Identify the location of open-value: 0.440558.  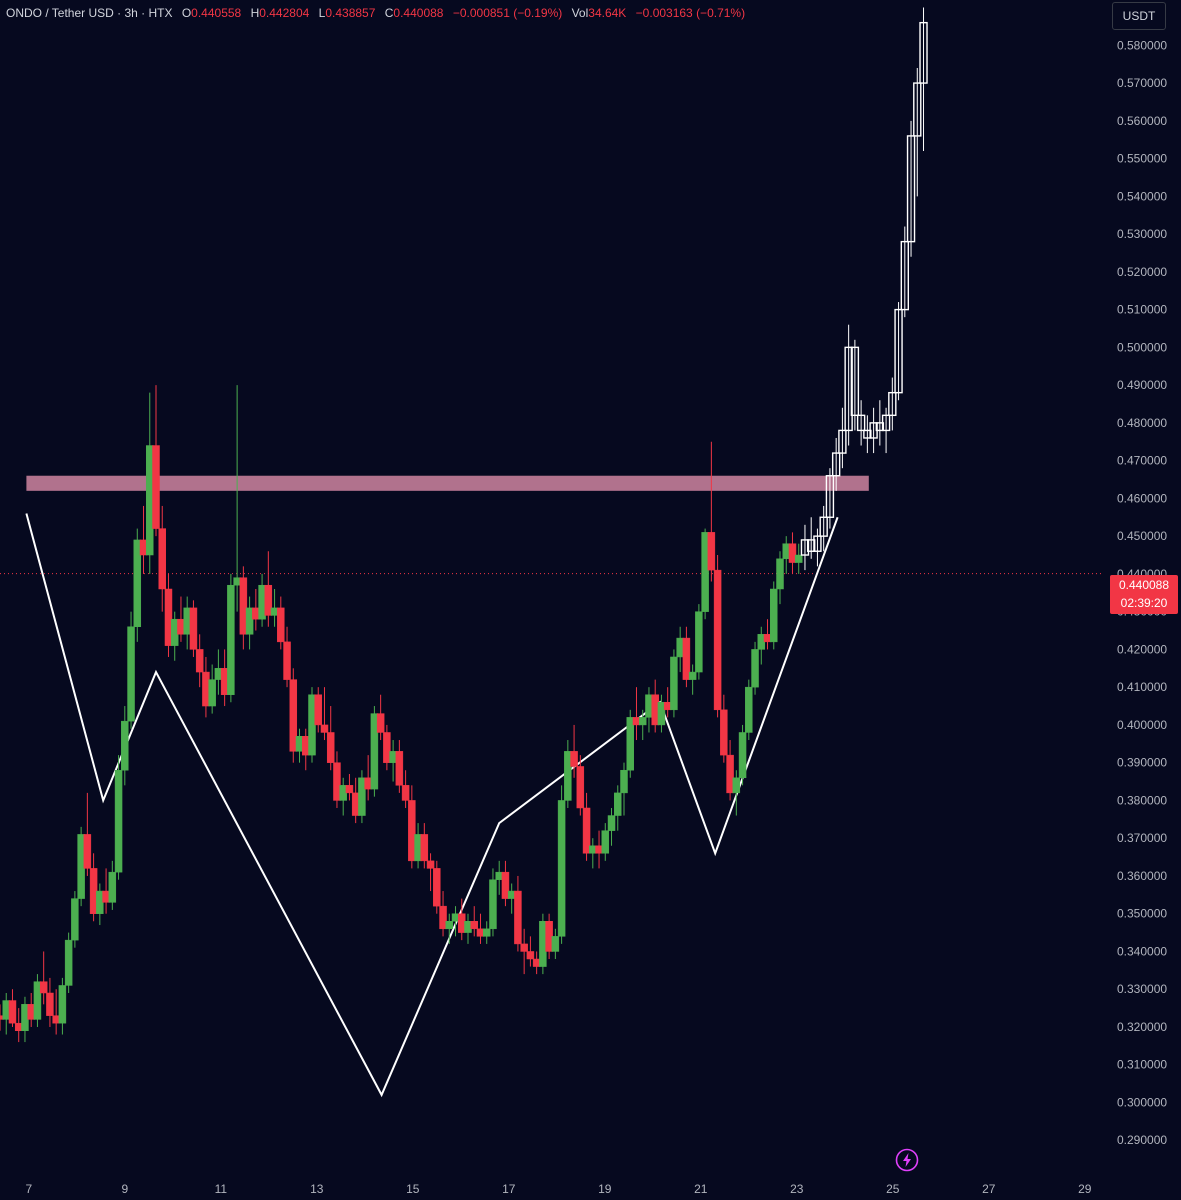
(216, 13).